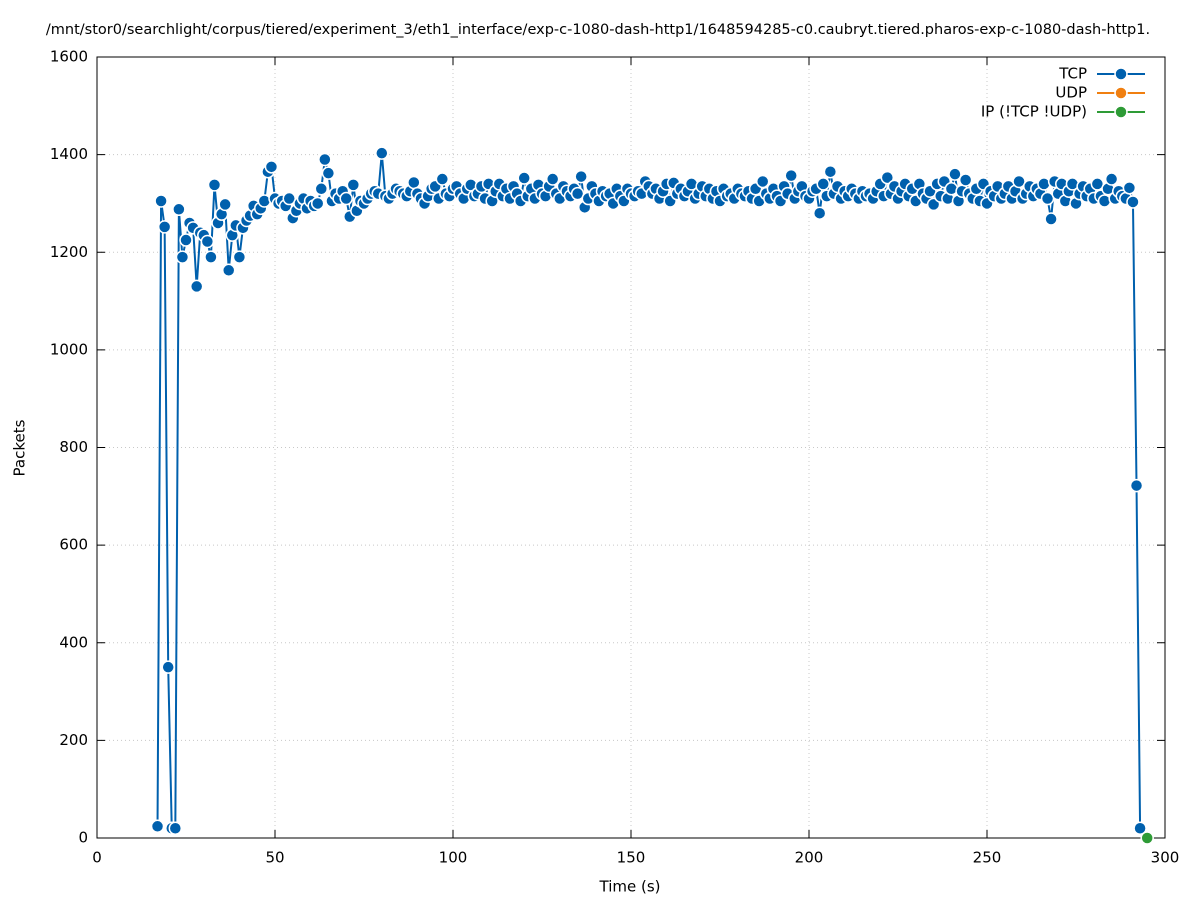  What do you see at coordinates (987, 858) in the screenshot?
I see `x-tick-label: 250` at bounding box center [987, 858].